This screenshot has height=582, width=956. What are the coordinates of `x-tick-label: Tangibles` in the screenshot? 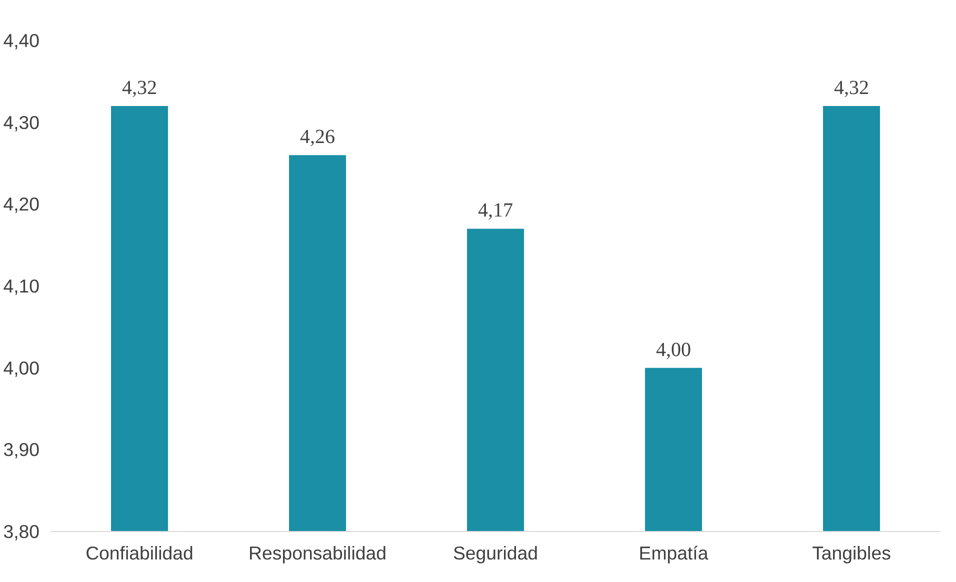 It's located at (851, 553).